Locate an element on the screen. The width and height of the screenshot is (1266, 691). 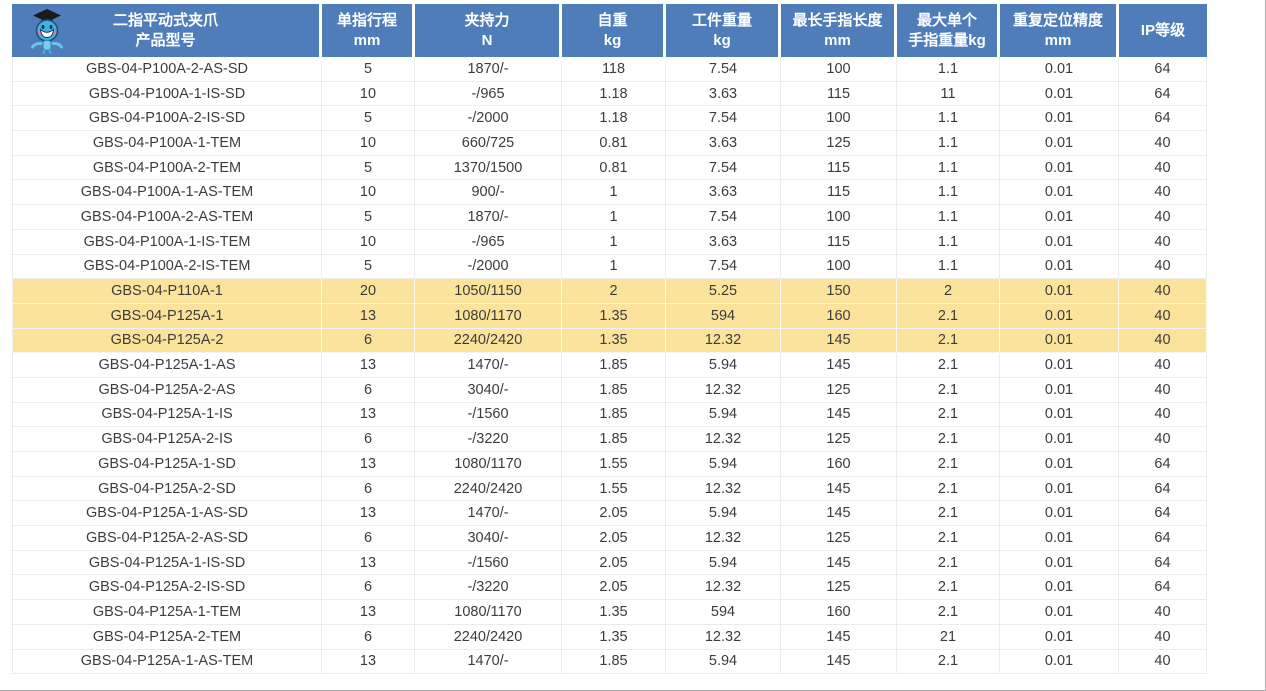
cell-force: 1870/- is located at coordinates (488, 217).